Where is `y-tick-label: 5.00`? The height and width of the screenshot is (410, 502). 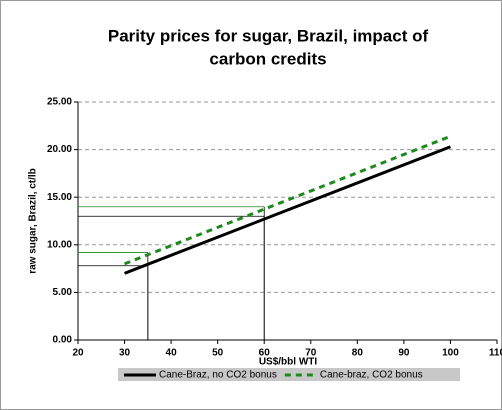
y-tick-label: 5.00 is located at coordinates (63, 292).